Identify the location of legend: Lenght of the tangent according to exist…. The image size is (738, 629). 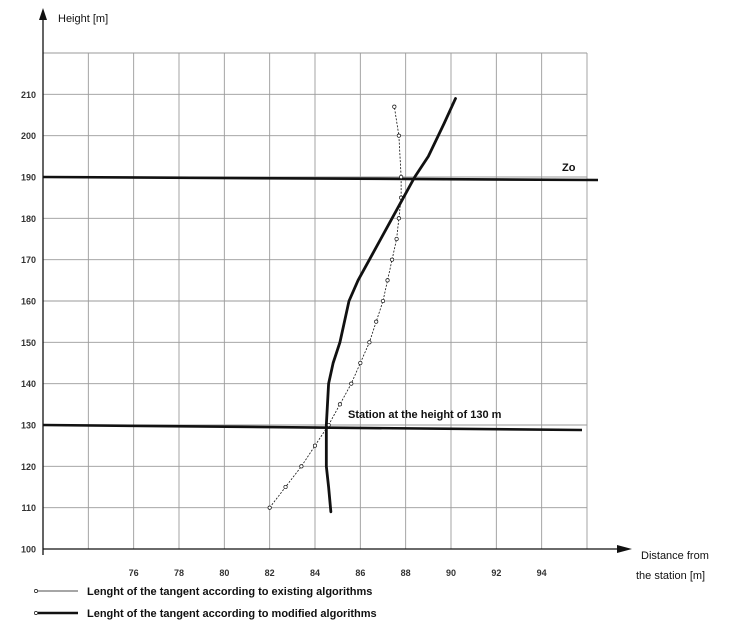
(205, 603).